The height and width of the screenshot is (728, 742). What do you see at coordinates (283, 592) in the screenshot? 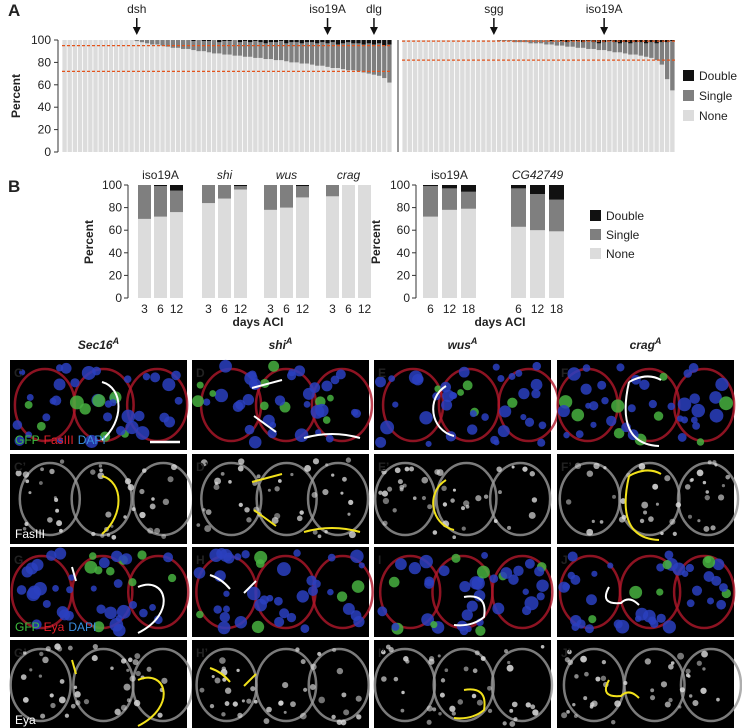
I see `micrograph: H` at bounding box center [283, 592].